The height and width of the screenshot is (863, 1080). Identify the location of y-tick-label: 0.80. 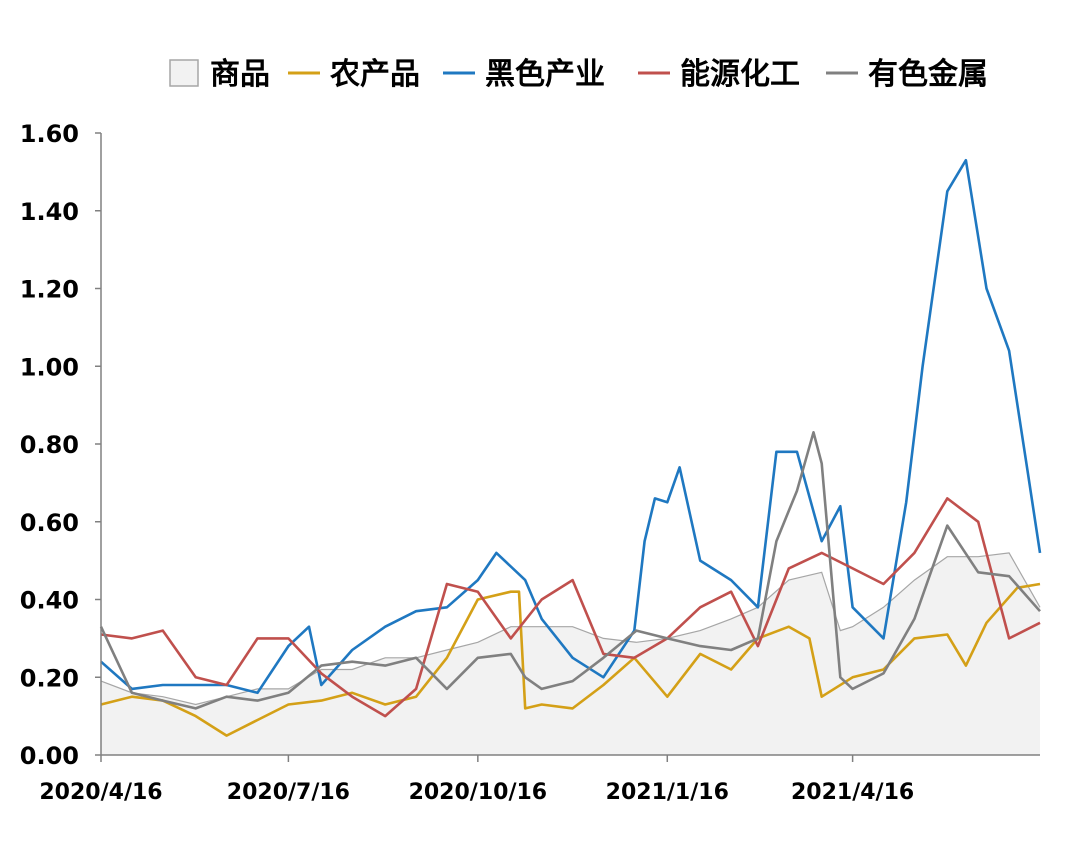
(49, 445).